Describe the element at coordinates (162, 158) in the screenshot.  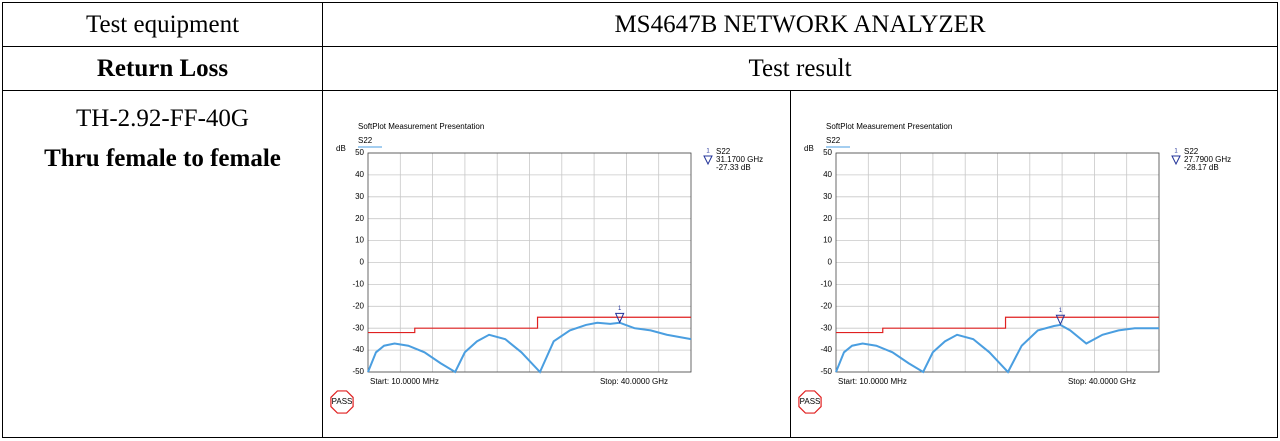
I see `cell-text: Thru female to female` at that location.